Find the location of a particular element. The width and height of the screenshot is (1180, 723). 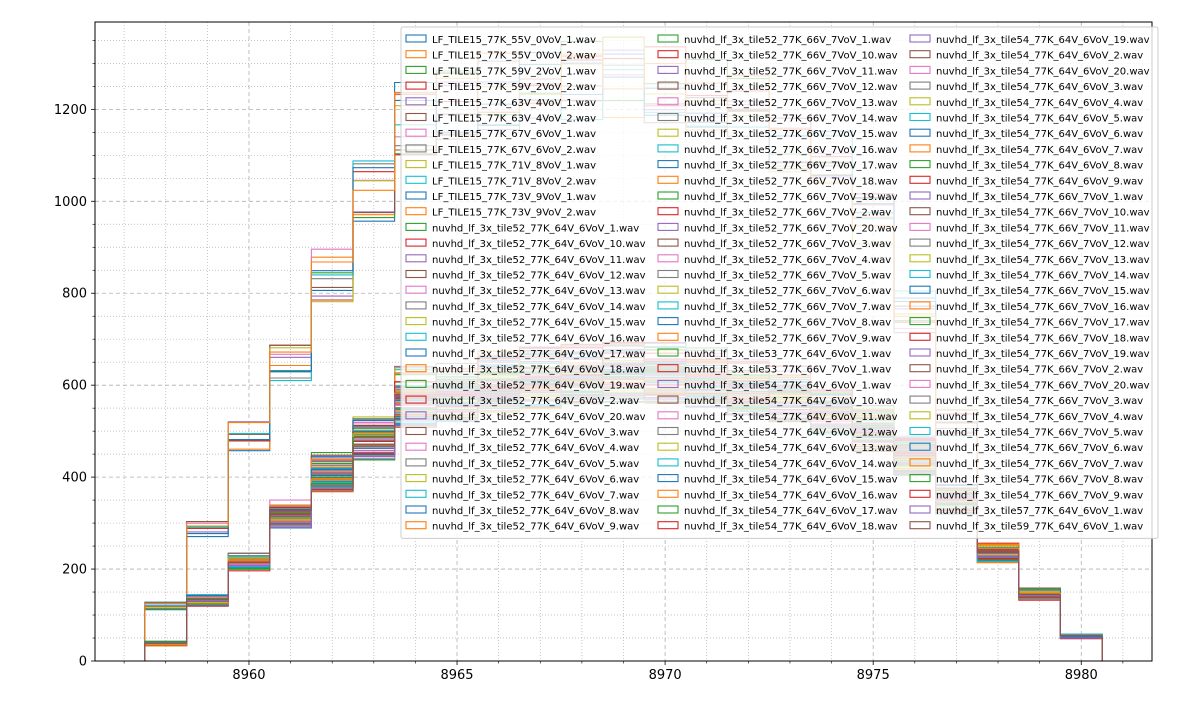

legend-label: nuvhd_lf_3x_tile52_77K_66V_7VoV_11.wav is located at coordinates (791, 71).